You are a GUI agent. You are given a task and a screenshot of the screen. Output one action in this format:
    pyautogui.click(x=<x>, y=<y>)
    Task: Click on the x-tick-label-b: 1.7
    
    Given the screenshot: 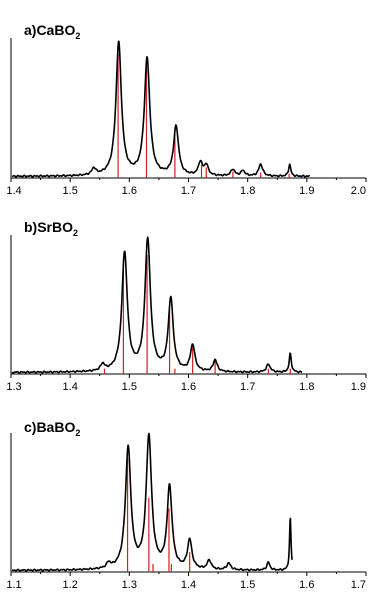 What is the action you would take?
    pyautogui.click(x=247, y=387)
    